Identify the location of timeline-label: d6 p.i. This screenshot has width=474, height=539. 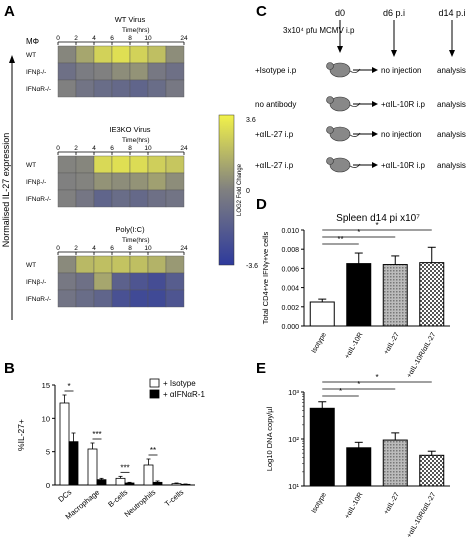
(394, 13).